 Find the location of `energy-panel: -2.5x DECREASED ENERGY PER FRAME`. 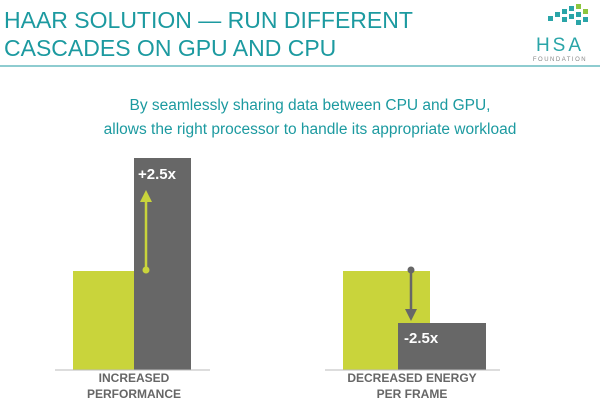

energy-panel: -2.5x DECREASED ENERGY PER FRAME is located at coordinates (412, 333).